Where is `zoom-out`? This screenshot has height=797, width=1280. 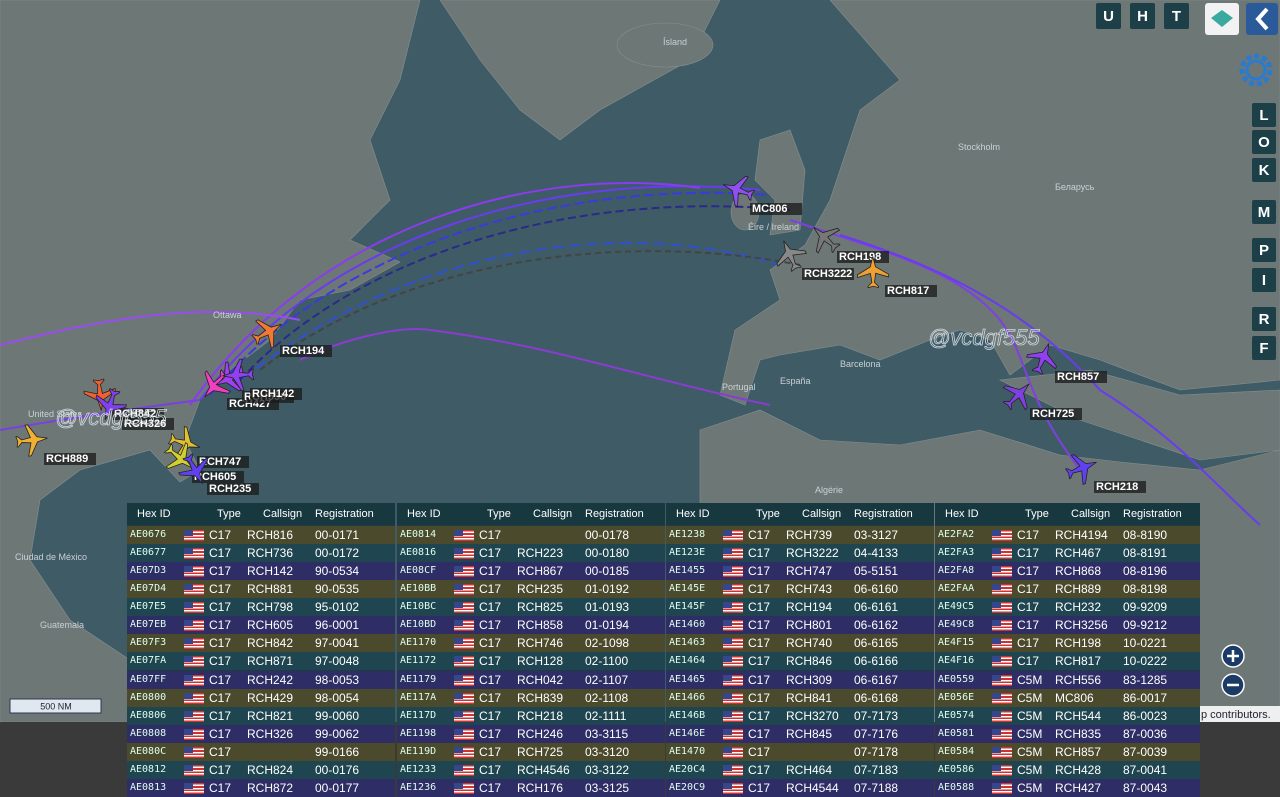
zoom-out is located at coordinates (1233, 685).